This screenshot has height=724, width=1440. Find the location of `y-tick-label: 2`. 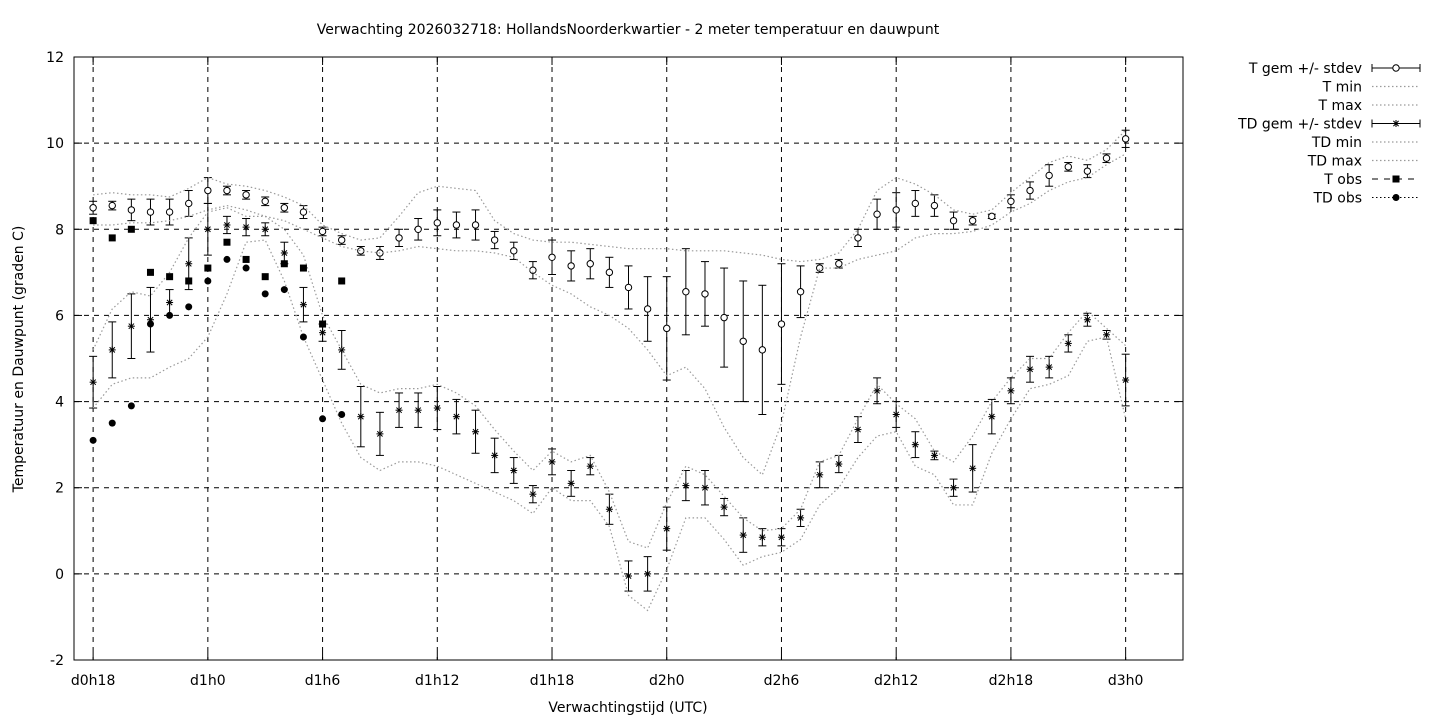

y-tick-label: 2 is located at coordinates (59, 489).